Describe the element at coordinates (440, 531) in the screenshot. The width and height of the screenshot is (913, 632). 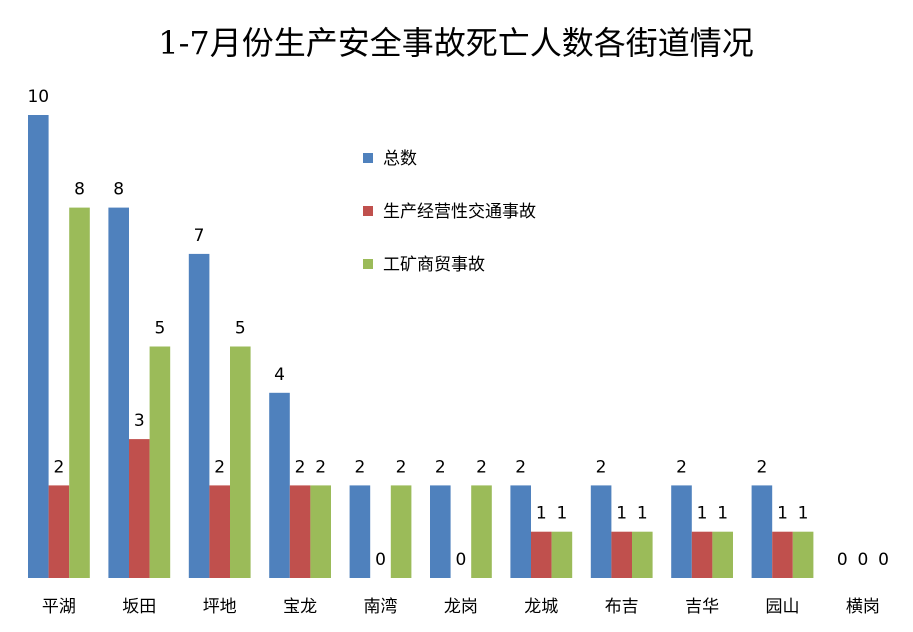
I see `bar-龙岗-总数` at that location.